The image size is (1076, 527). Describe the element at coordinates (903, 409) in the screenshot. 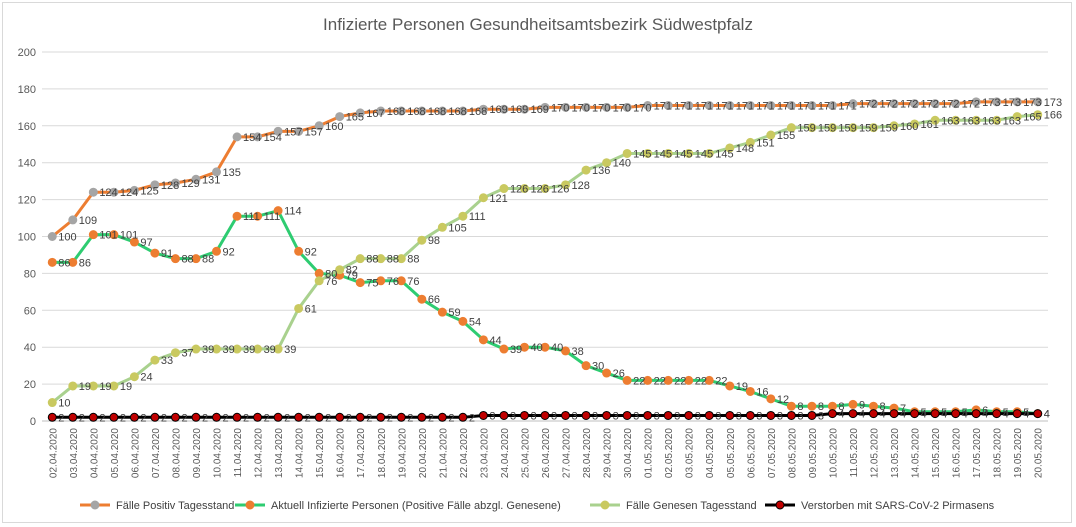

I see `data-label: 7` at that location.